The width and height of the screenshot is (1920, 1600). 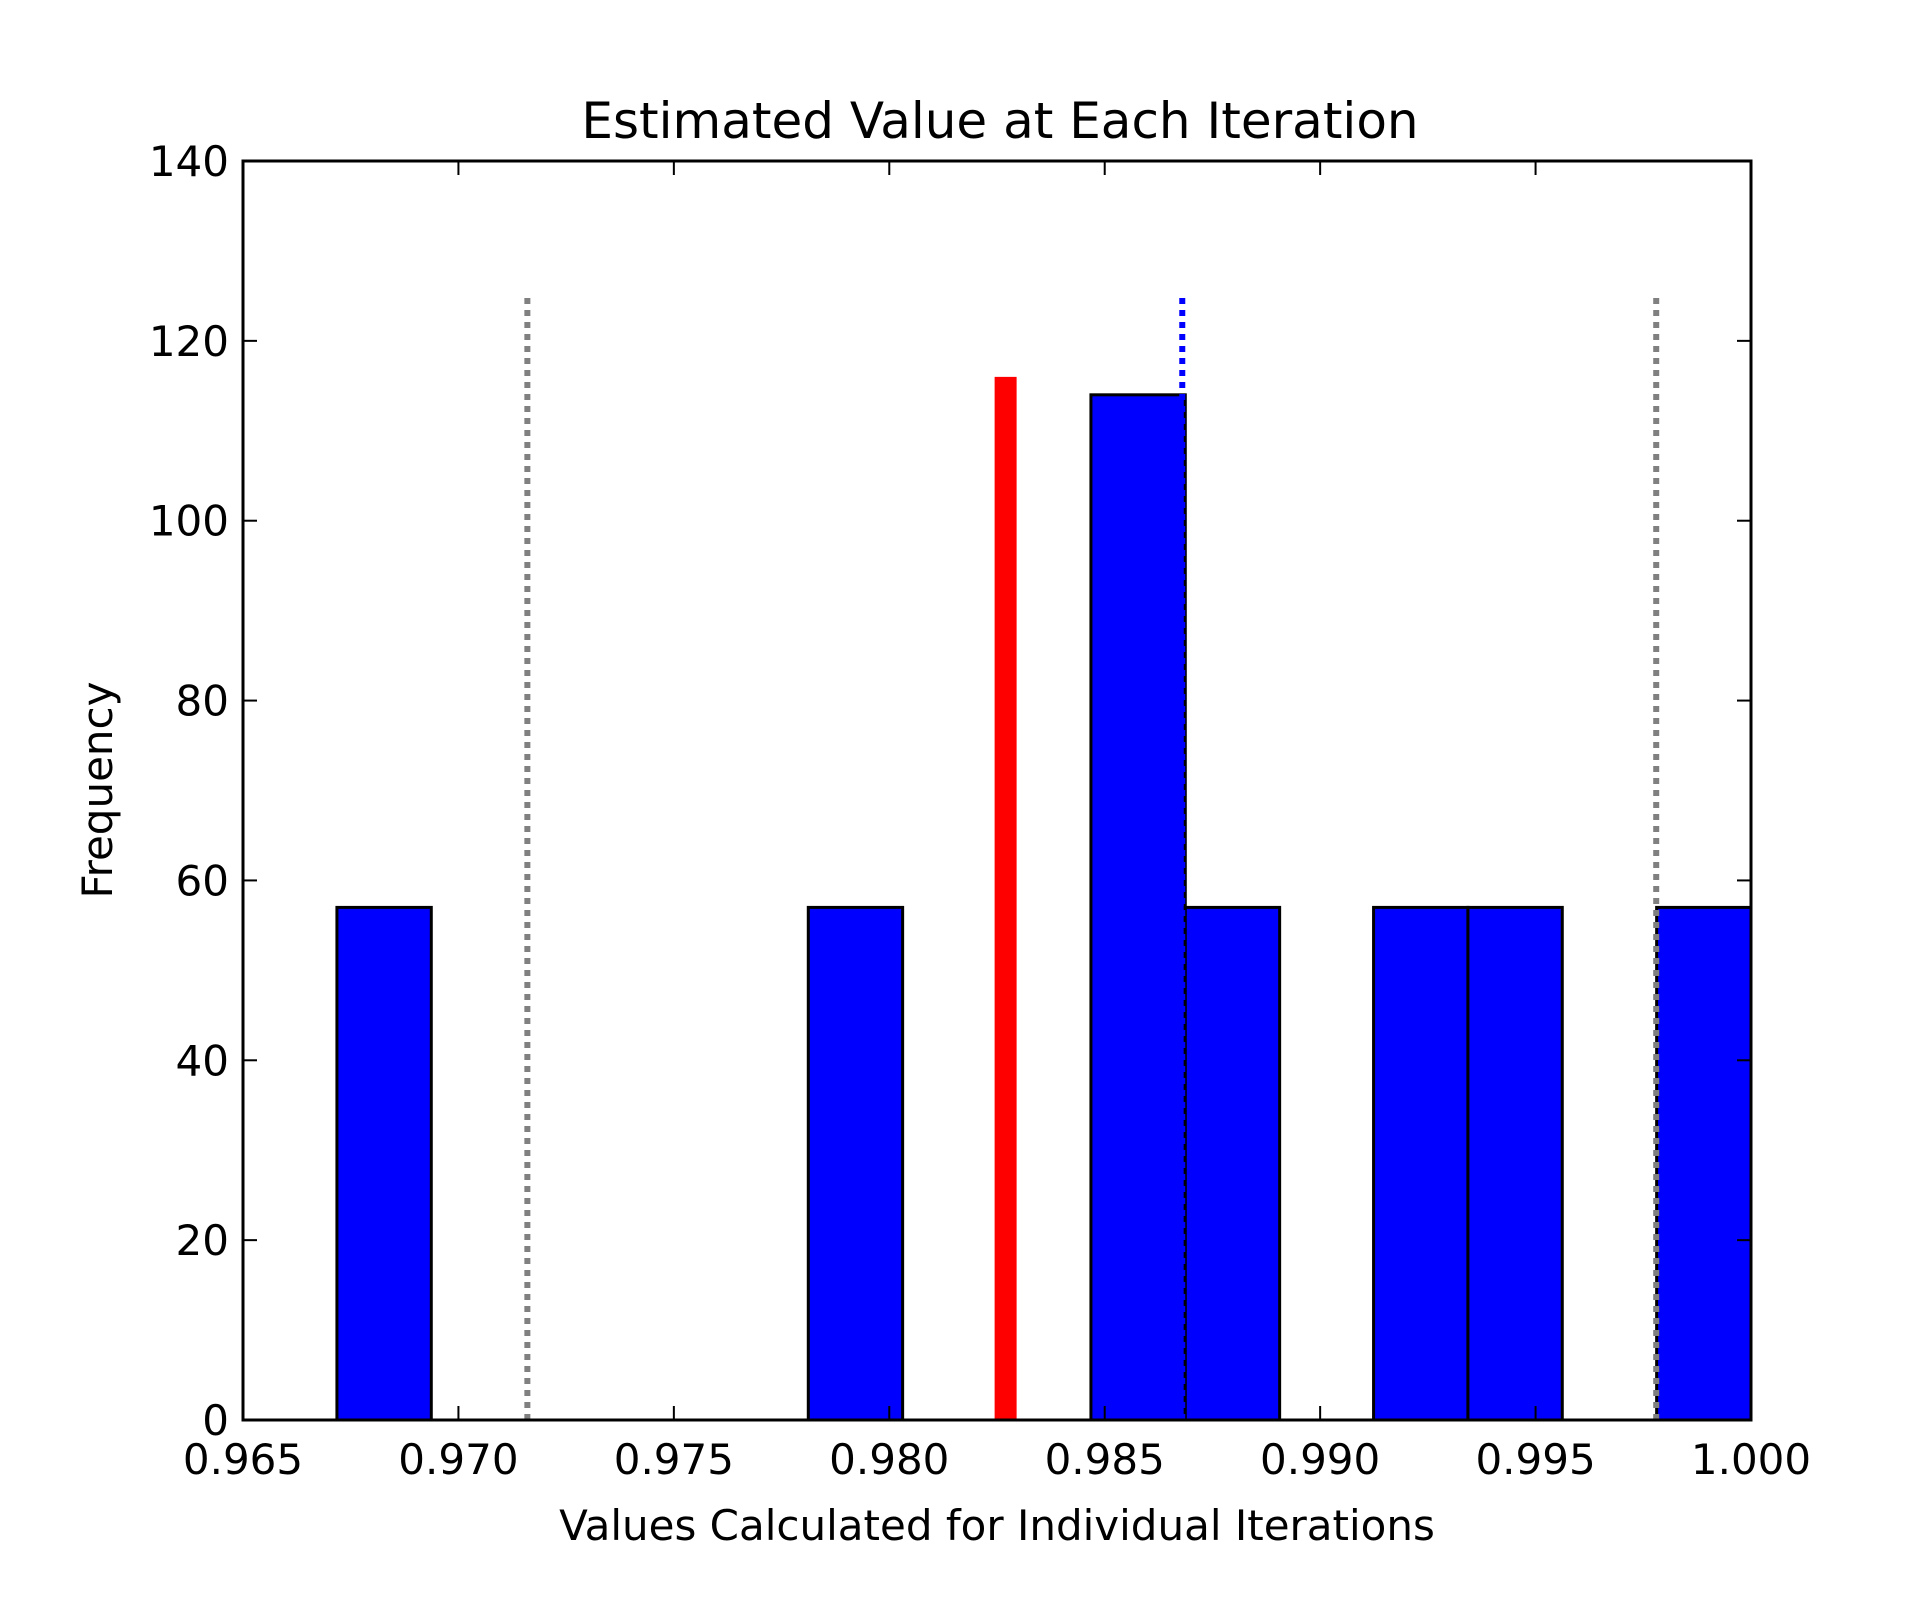 I want to click on x-tick-label: 1.000, so click(x=1751, y=1459).